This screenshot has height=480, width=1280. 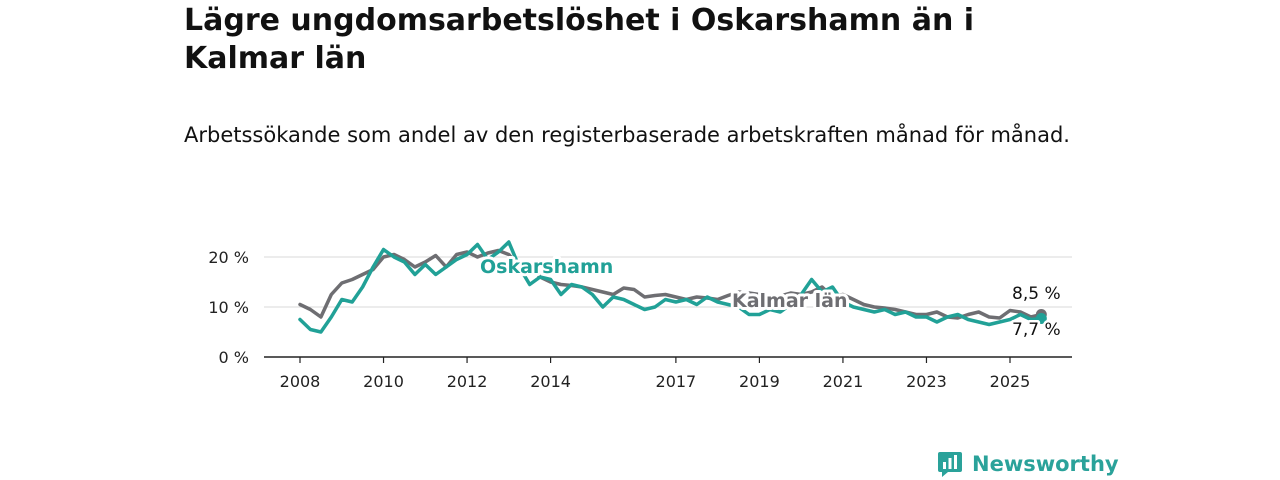 I want to click on newsworthy-logo: Newsworthy, so click(x=1028, y=464).